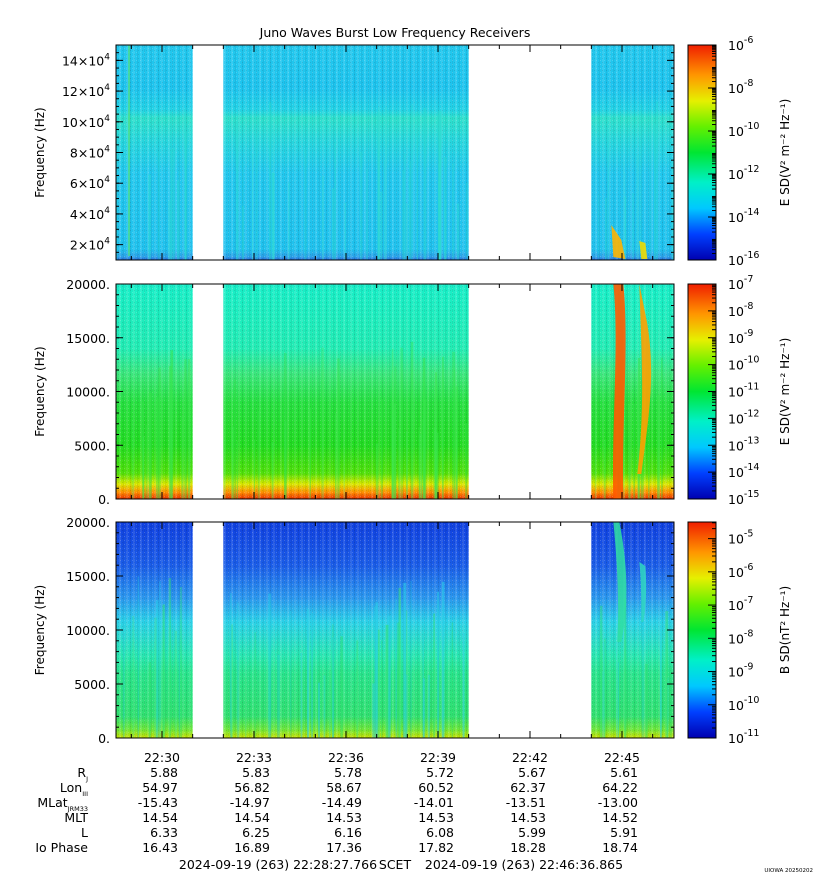  What do you see at coordinates (743, 498) in the screenshot?
I see `colorbar-tick-label: 10⁻¹⁵` at bounding box center [743, 498].